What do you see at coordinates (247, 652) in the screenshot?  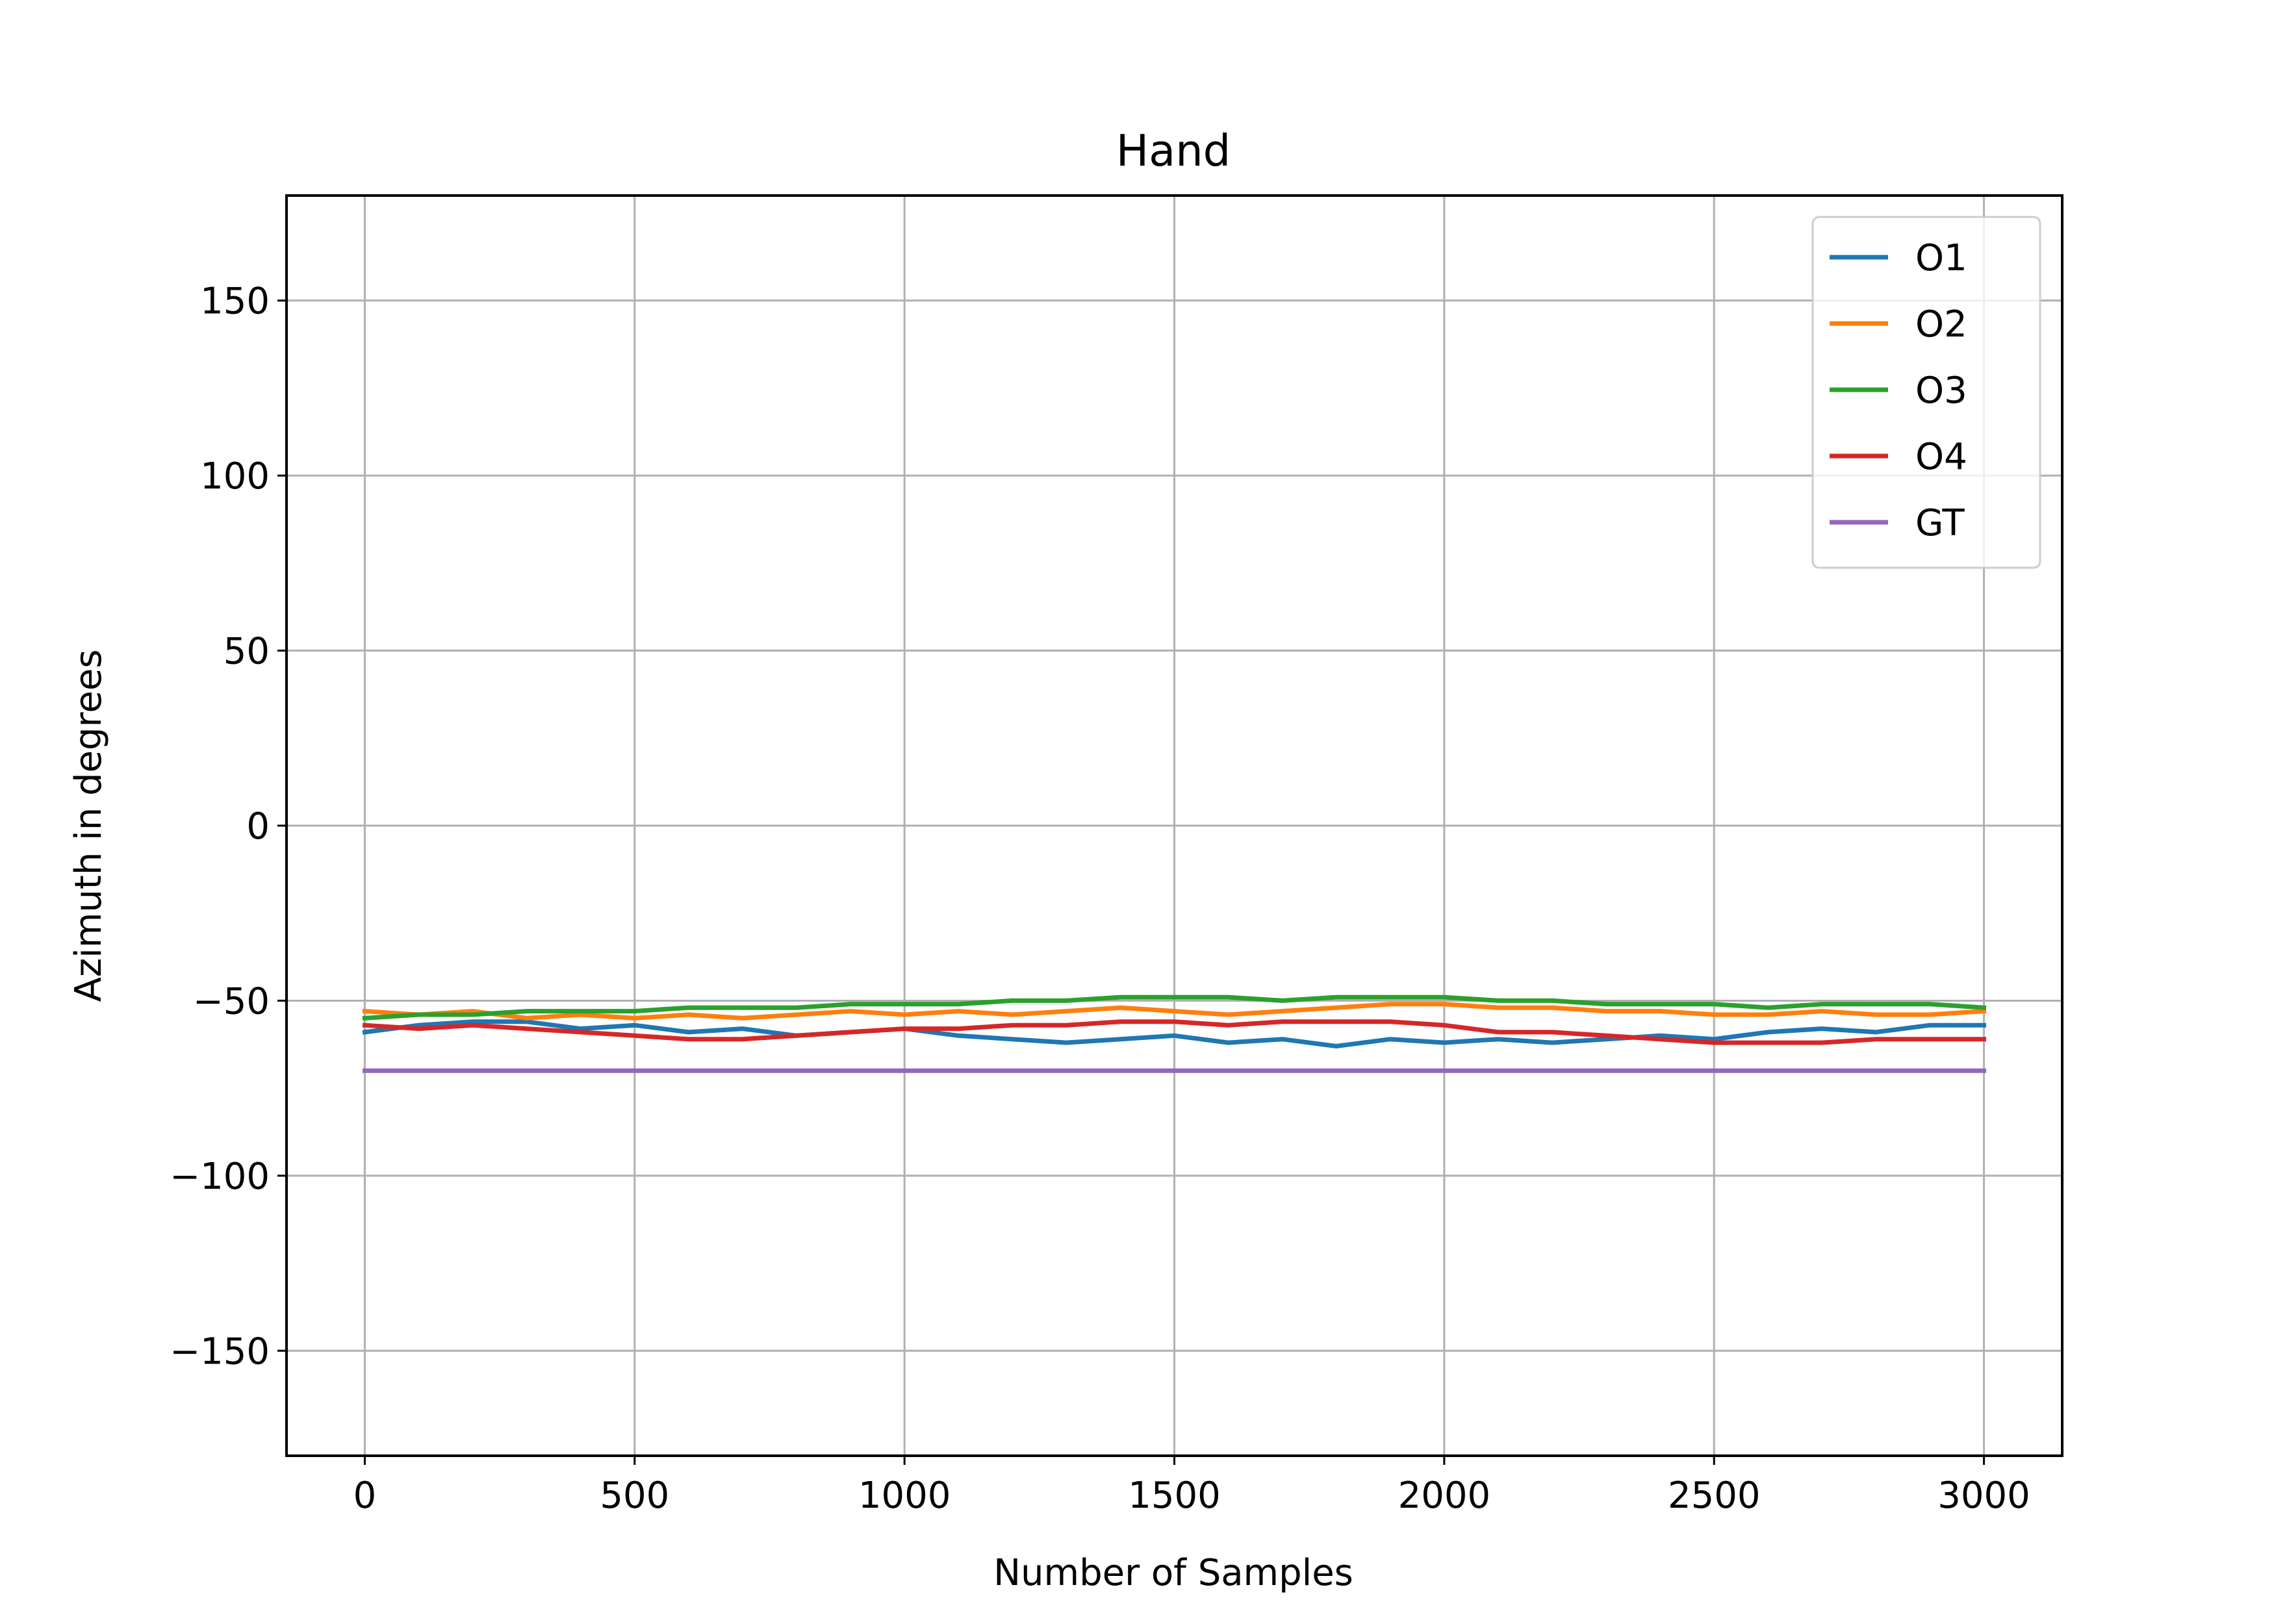 I see `y-tick-label: 50` at bounding box center [247, 652].